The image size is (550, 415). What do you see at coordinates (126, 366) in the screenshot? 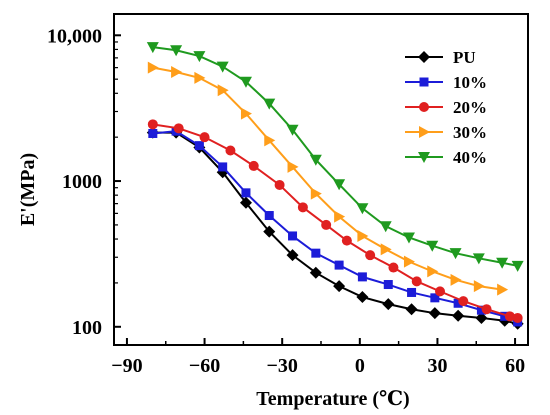
I see `x-tick-label: −90` at bounding box center [126, 366].